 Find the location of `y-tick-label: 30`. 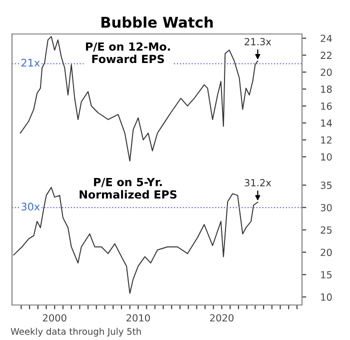

y-tick-label: 30 is located at coordinates (326, 208).